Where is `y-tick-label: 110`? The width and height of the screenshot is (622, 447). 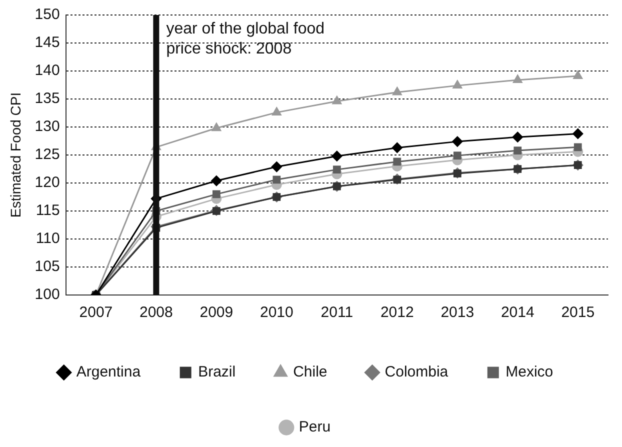 y-tick-label: 110 is located at coordinates (48, 239).